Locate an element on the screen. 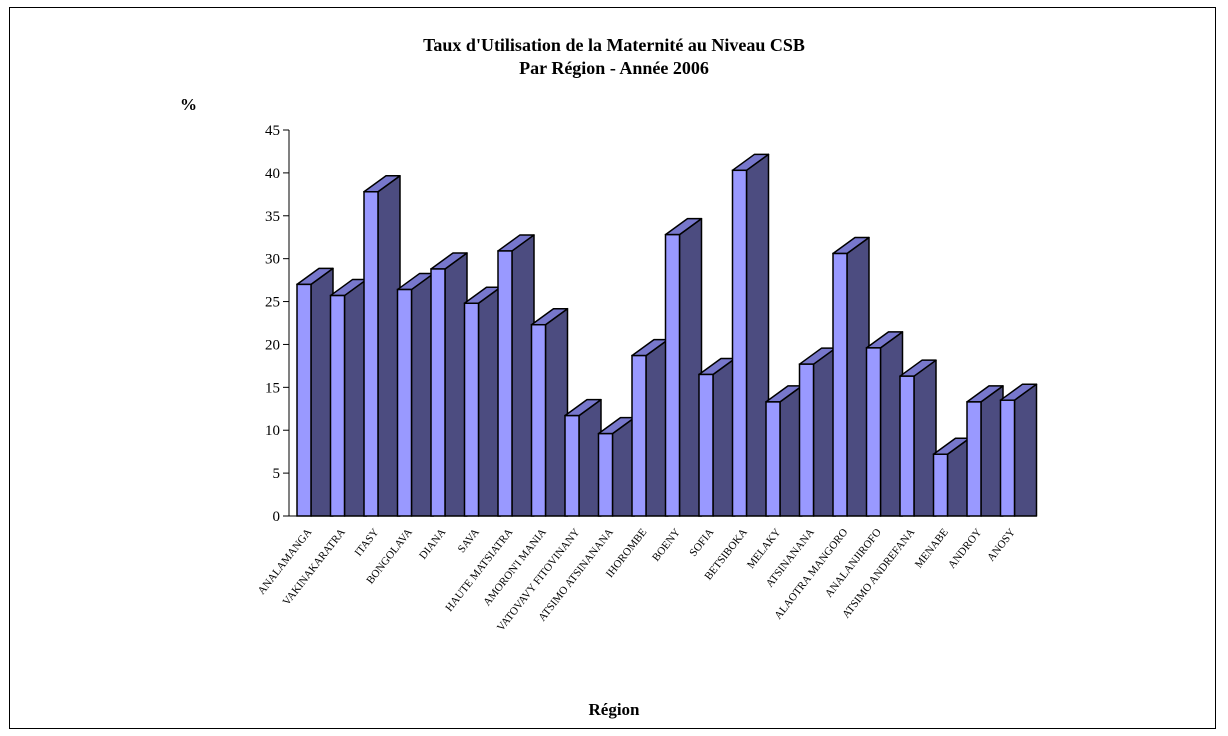 The width and height of the screenshot is (1228, 736). y-tick-label: 5 is located at coordinates (277, 474).